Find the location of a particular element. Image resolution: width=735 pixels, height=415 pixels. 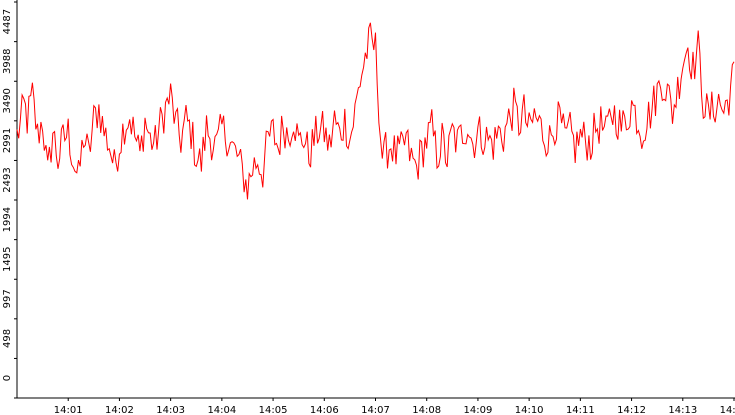

y-axis: 049899714951994249329913490398844874986 is located at coordinates (10, 199).